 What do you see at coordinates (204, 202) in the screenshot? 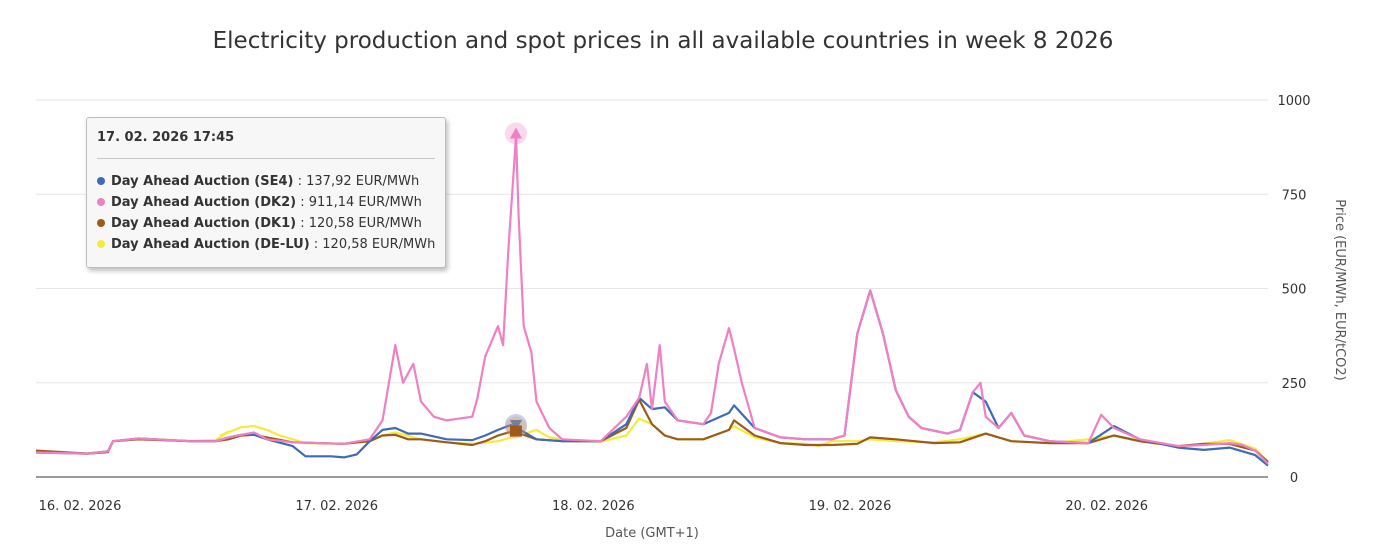
I see `tooltip-series-name: Day Ahead Auction (DK2)` at bounding box center [204, 202].